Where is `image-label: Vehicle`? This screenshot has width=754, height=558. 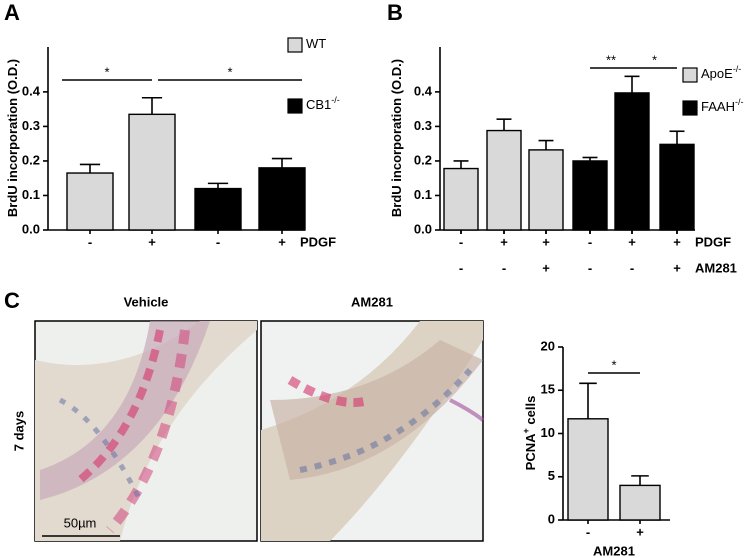
image-label: Vehicle is located at coordinates (146, 301).